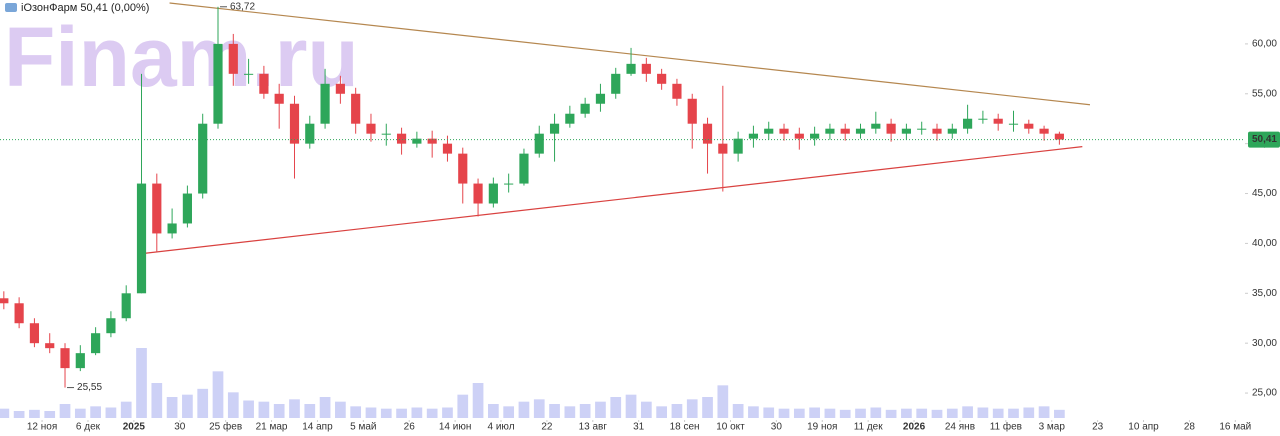 The height and width of the screenshot is (436, 1280). I want to click on x-tick-label: 19 ноя, so click(822, 427).